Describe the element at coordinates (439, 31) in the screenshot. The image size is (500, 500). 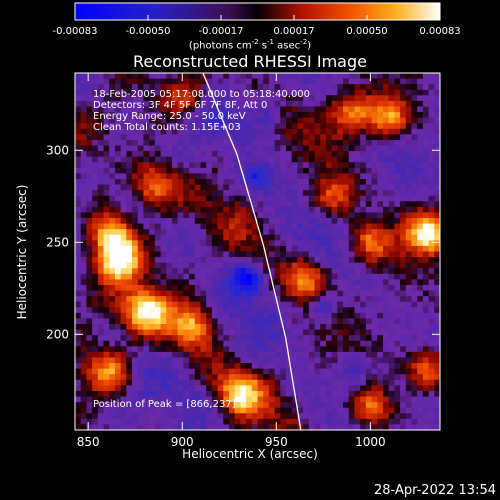
I see `colorbar-tick-label: 0.00083` at that location.